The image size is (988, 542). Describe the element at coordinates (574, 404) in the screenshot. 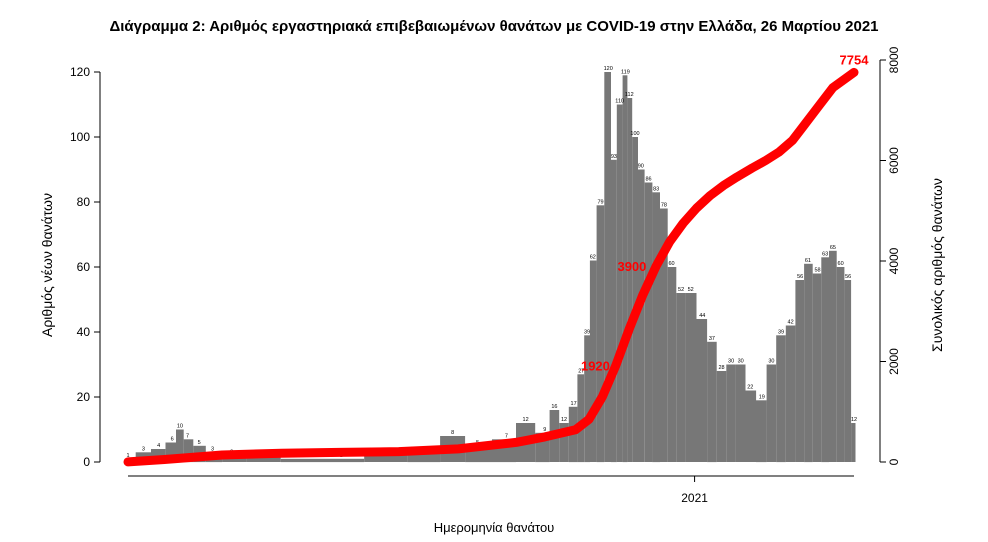

I see `daily-bar-label-2020-10-30: 17` at that location.